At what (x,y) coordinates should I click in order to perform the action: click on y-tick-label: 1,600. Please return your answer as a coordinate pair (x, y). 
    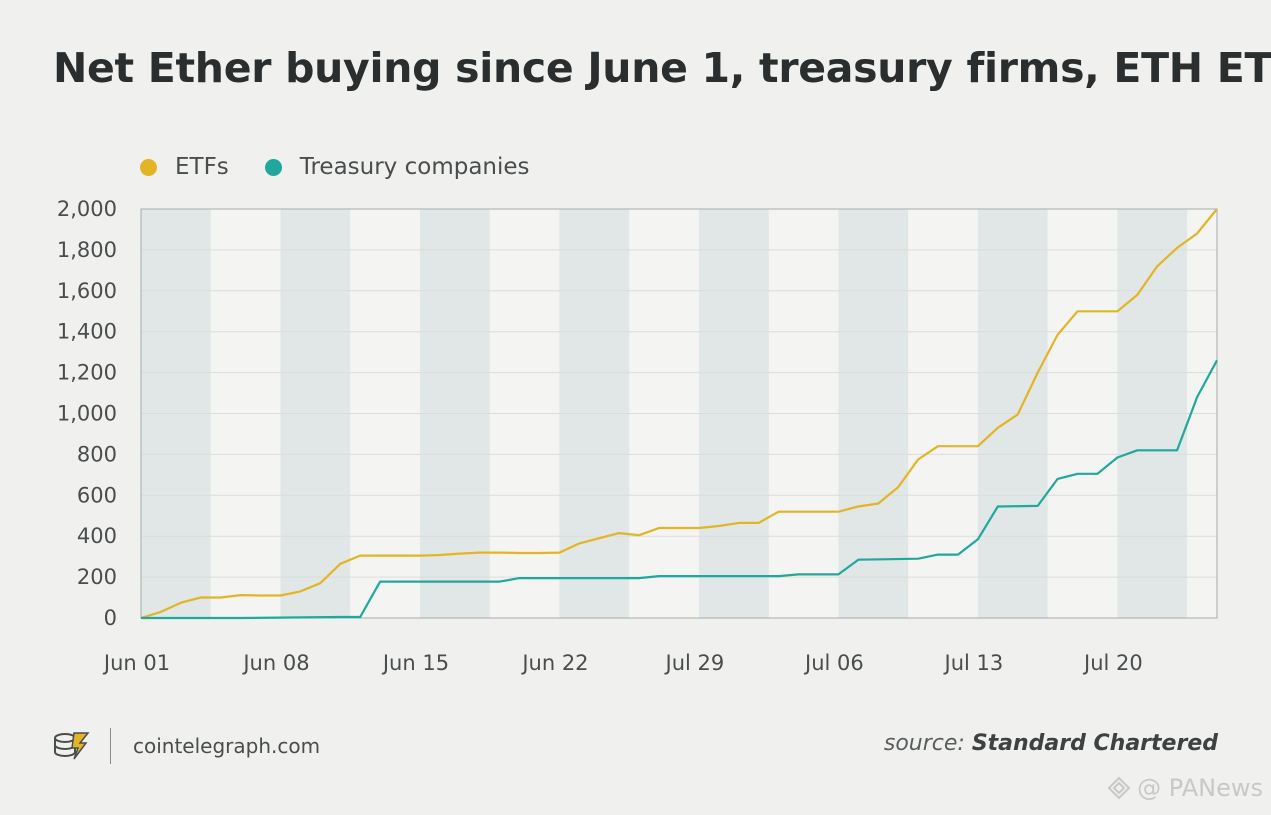
    Looking at the image, I should click on (87, 291).